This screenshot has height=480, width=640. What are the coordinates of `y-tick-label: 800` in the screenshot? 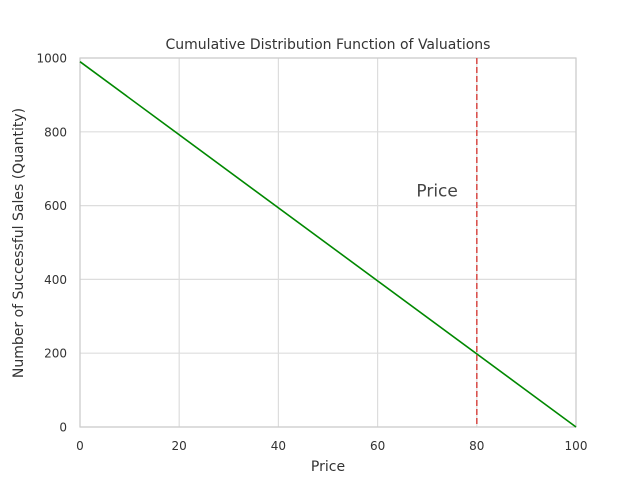 It's located at (55, 132).